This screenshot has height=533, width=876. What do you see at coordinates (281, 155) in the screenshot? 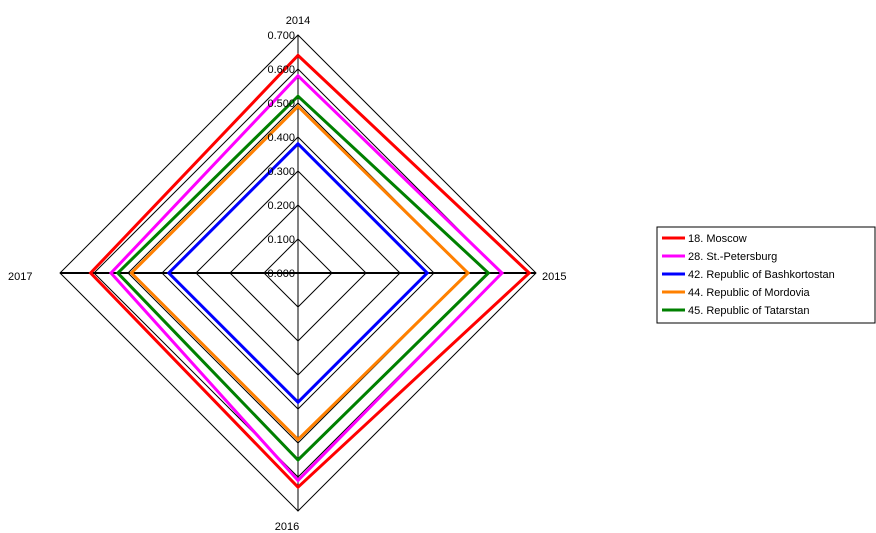
I see `radar-tick-labels: 0.000 0.100 0.200 0.300 0.400 0.500 0.600 0.700` at bounding box center [281, 155].